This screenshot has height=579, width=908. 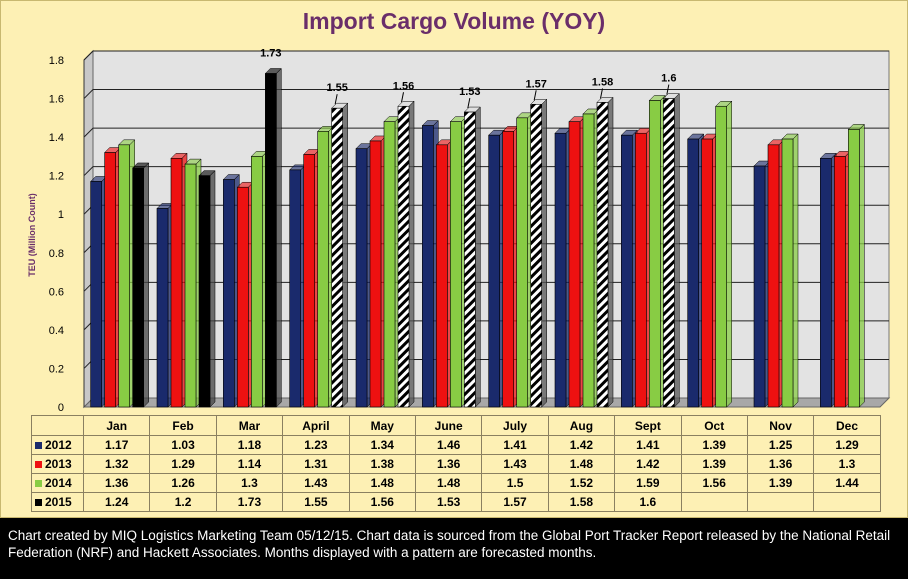 What do you see at coordinates (515, 464) in the screenshot?
I see `table-cell: 1.43` at bounding box center [515, 464].